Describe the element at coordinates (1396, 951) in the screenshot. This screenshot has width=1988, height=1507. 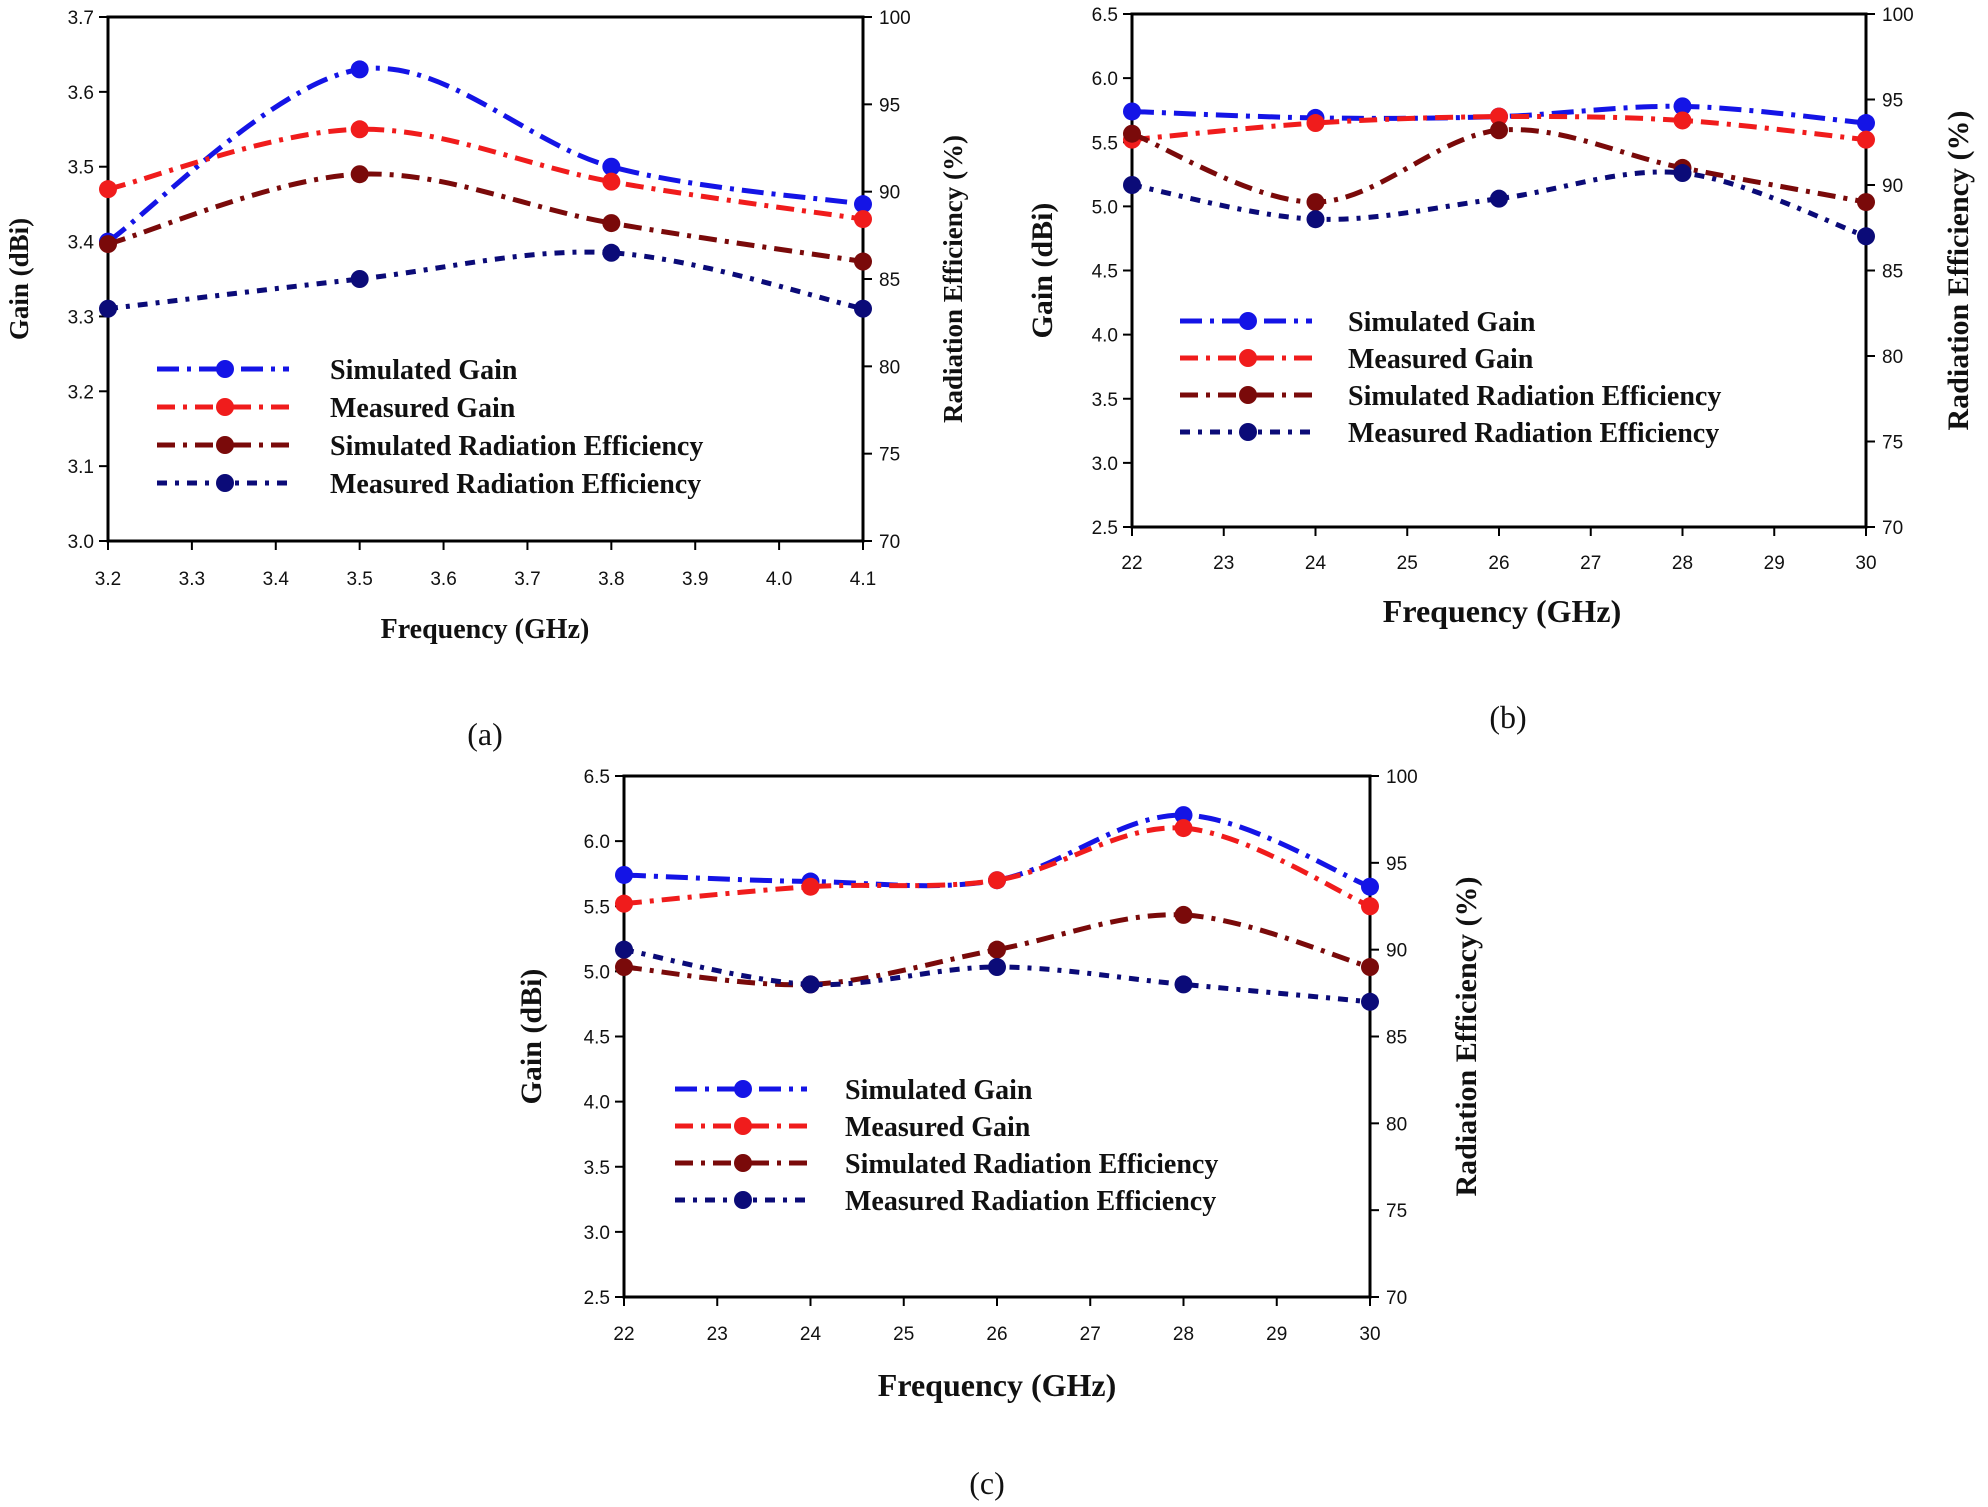
I see `y2-tick-label: 90` at that location.